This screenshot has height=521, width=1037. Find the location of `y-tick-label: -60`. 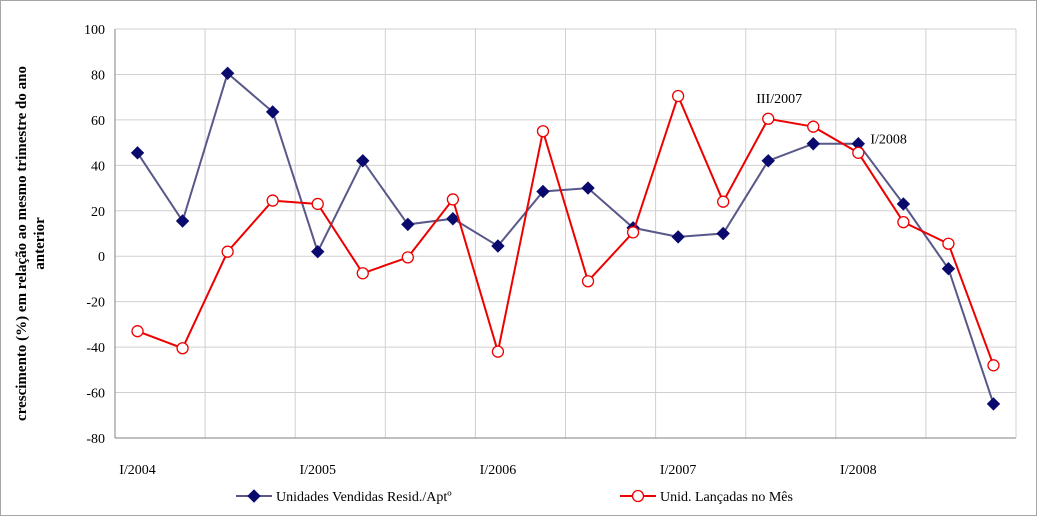

y-tick-label: -60 is located at coordinates (95, 394).